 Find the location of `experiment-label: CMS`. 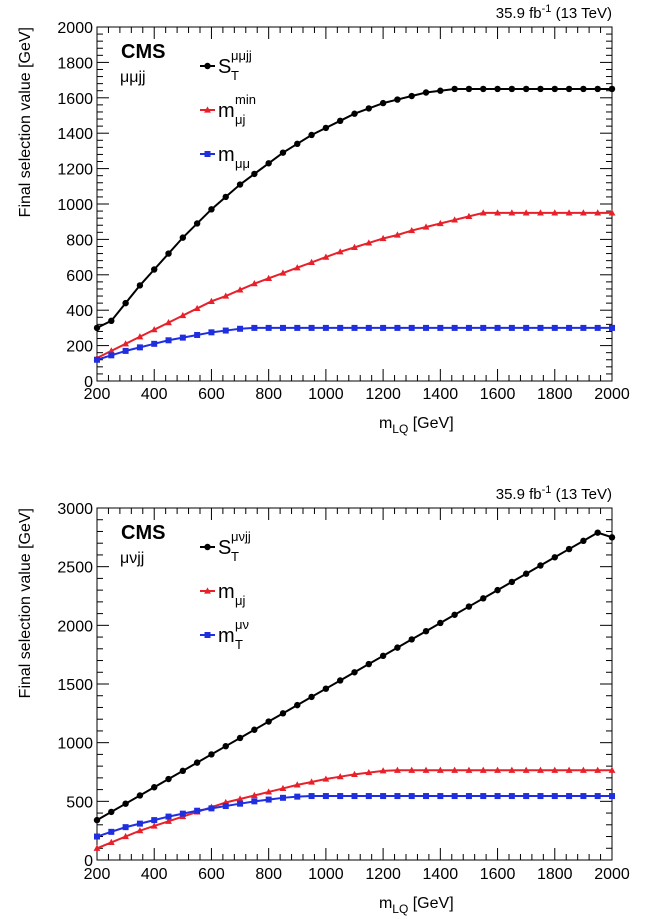

experiment-label: CMS is located at coordinates (143, 533).